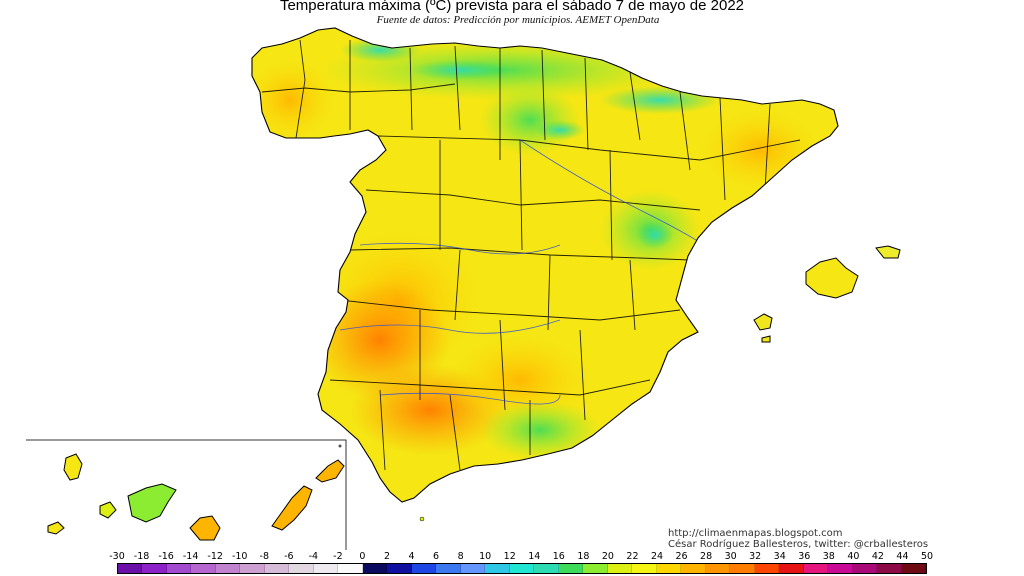  What do you see at coordinates (779, 556) in the screenshot?
I see `legend-label: 34` at bounding box center [779, 556].